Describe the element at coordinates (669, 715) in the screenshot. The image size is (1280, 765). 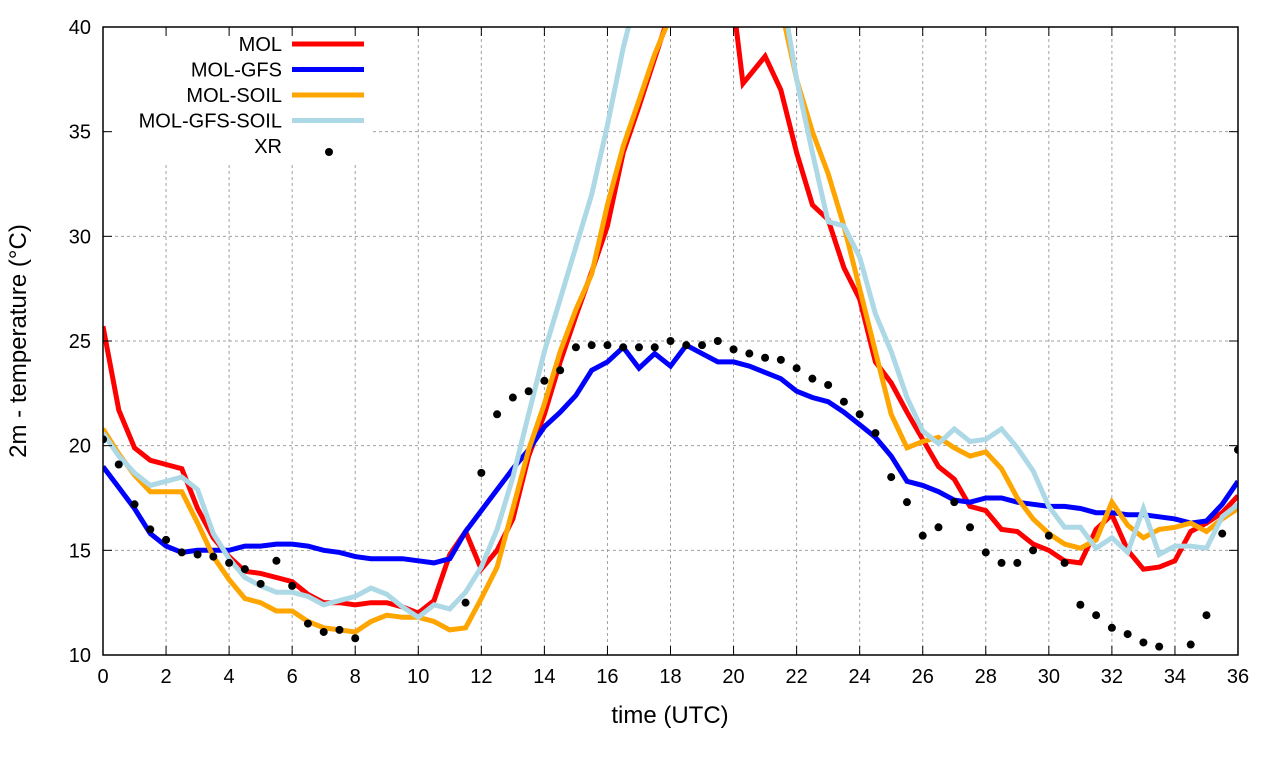
I see `x-axis-label: time (UTC)` at that location.